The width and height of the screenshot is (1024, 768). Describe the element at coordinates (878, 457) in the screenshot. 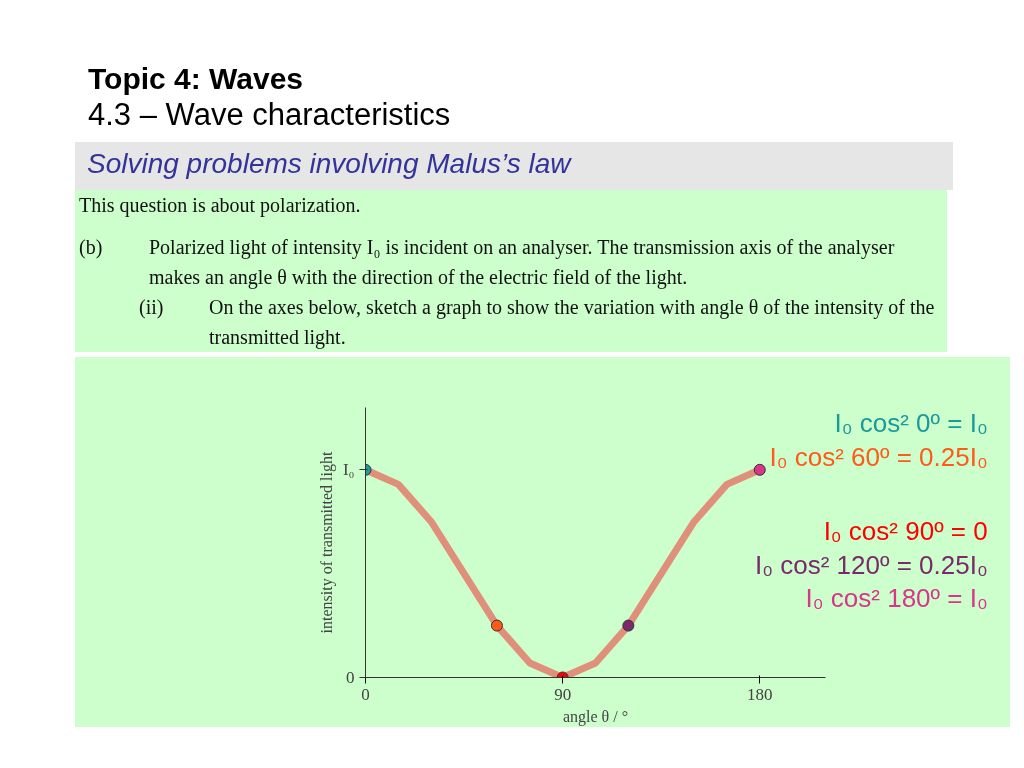

I see `annotation: I₀ cos² 60º = 0.25I₀` at that location.